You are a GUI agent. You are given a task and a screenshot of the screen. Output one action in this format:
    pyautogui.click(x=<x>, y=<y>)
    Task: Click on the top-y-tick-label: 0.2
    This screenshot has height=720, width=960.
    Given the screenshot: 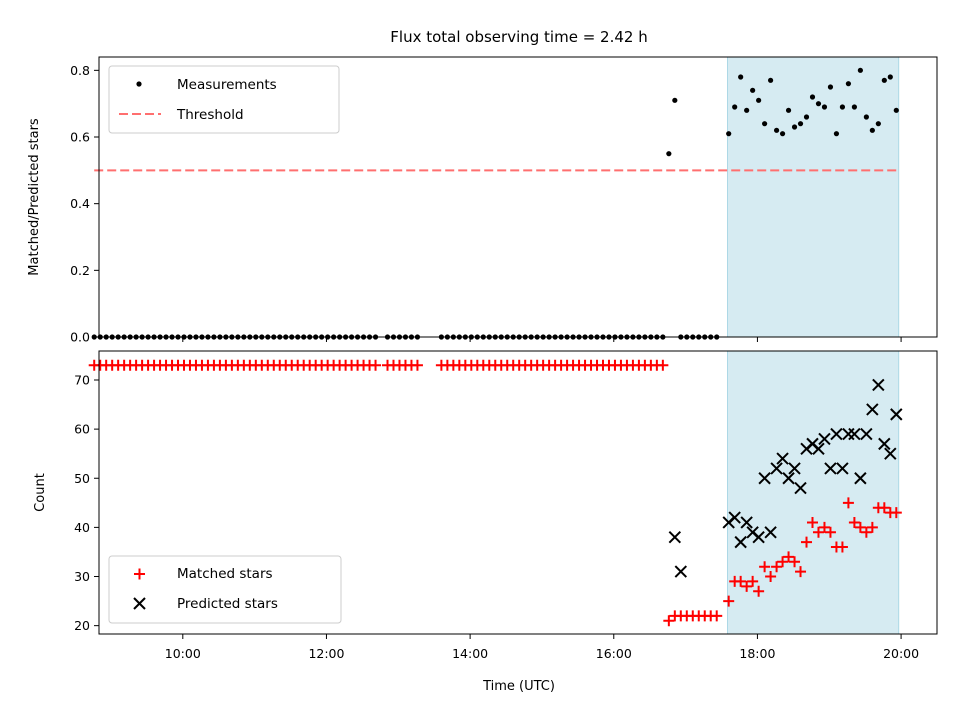 What is the action you would take?
    pyautogui.click(x=80, y=270)
    